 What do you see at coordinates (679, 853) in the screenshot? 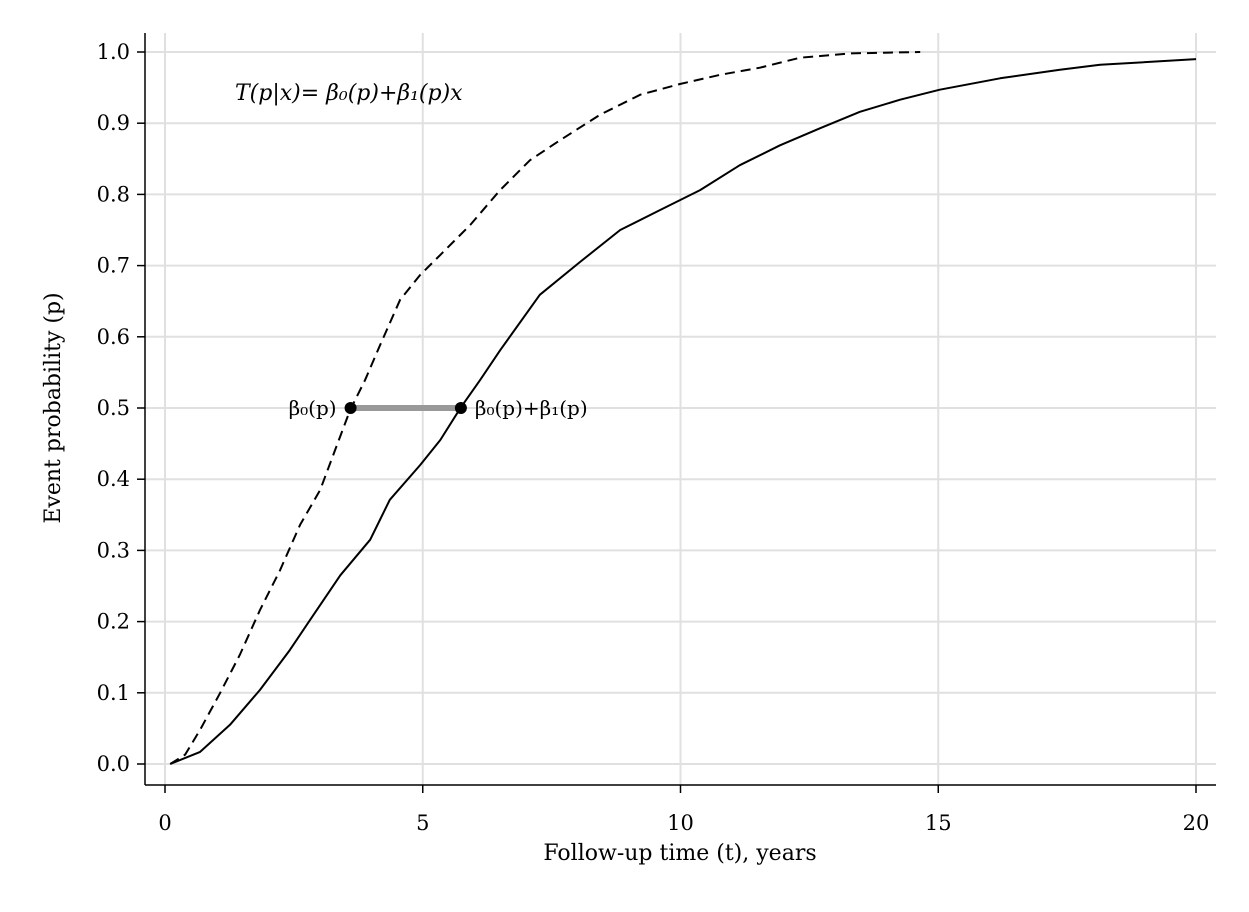
I see `x-axis-label: Follow-up time (t), years` at bounding box center [679, 853].